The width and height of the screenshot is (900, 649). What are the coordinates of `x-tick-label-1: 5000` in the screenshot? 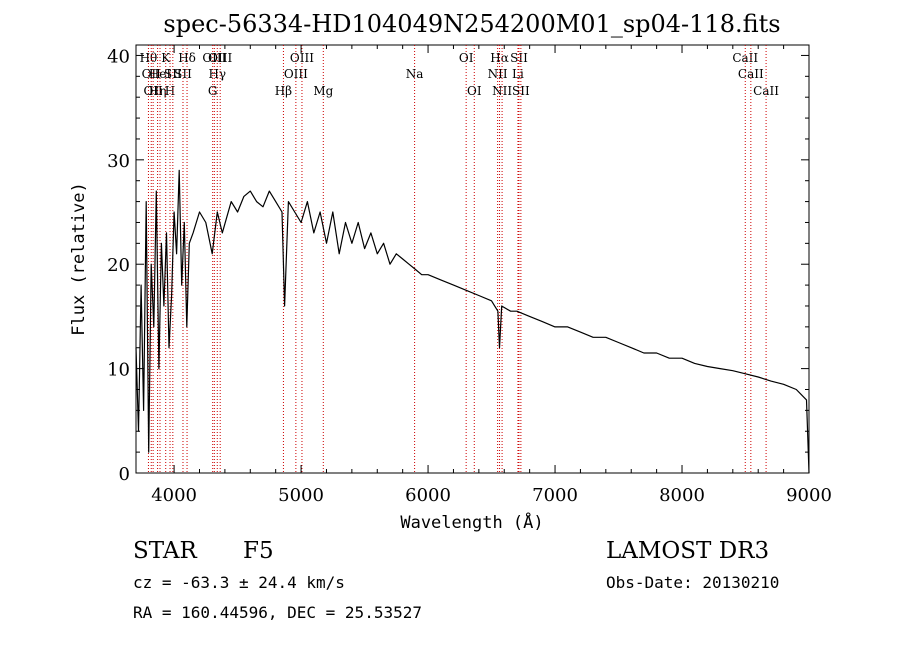 It's located at (301, 495).